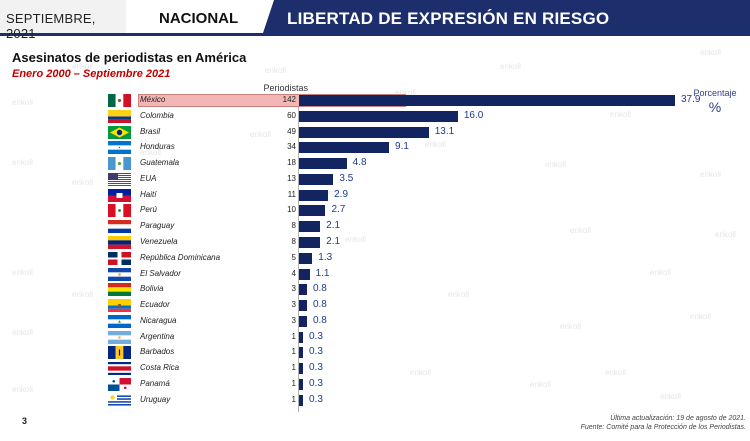 Image resolution: width=750 pixels, height=441 pixels. Describe the element at coordinates (119, 353) in the screenshot. I see `barbados-flag` at that location.